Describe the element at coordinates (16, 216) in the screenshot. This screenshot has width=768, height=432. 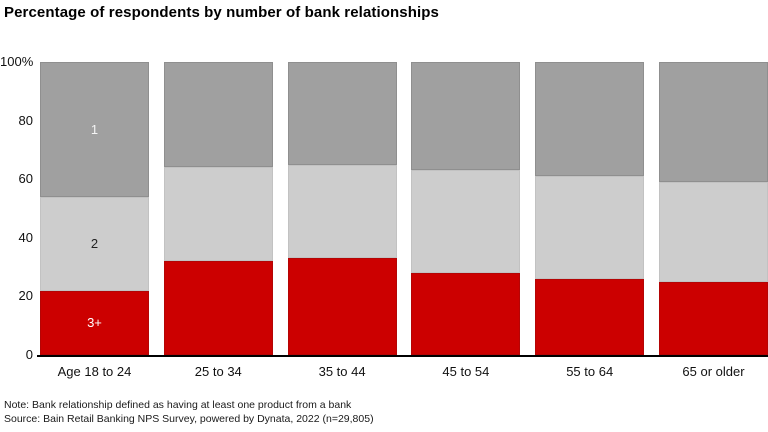
I see `y-axis: 100% 80 60 40 20 0` at that location.